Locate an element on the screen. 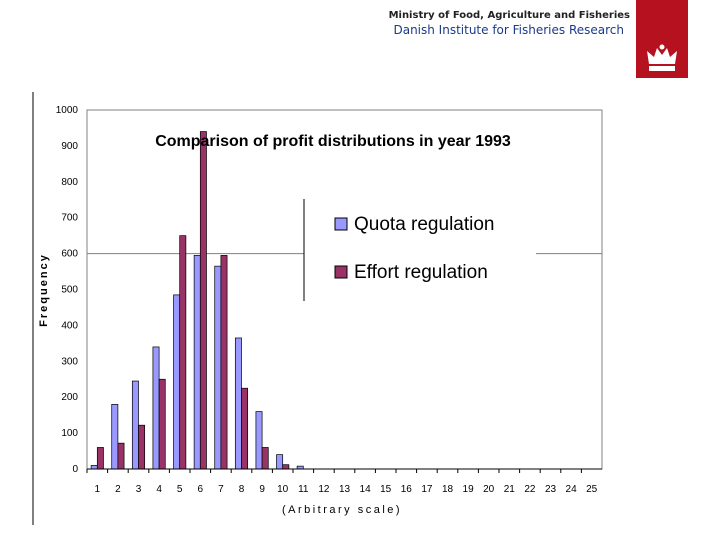  legend-box is located at coordinates (420, 250).